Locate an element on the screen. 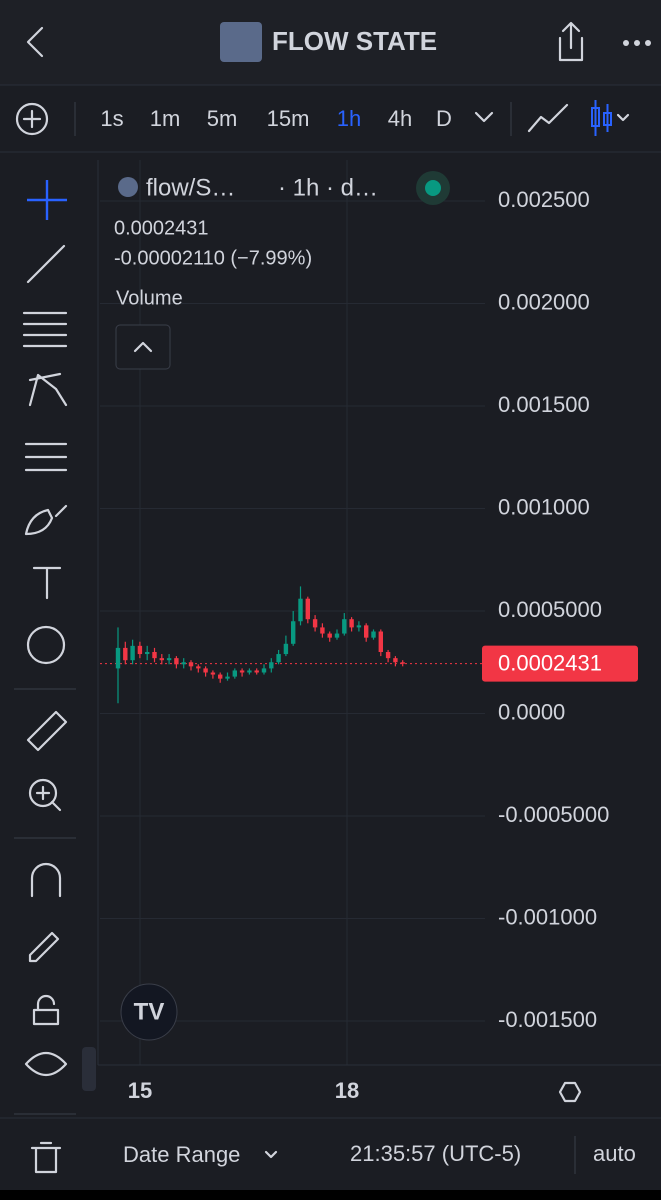  more-button is located at coordinates (637, 43).